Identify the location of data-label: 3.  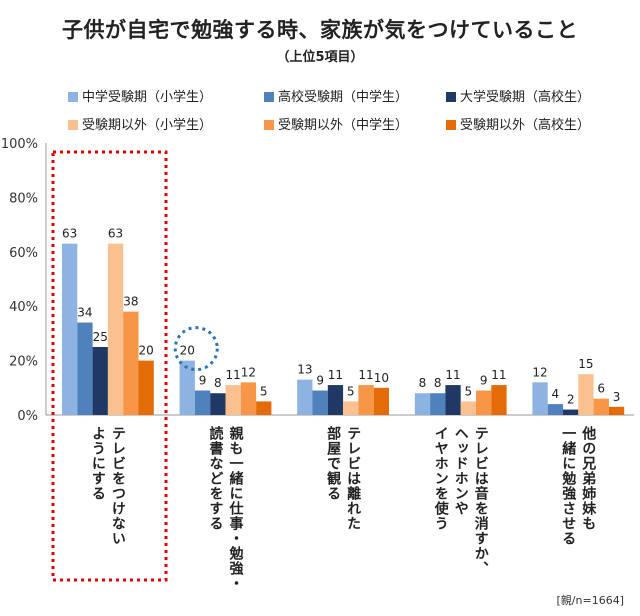
(617, 397).